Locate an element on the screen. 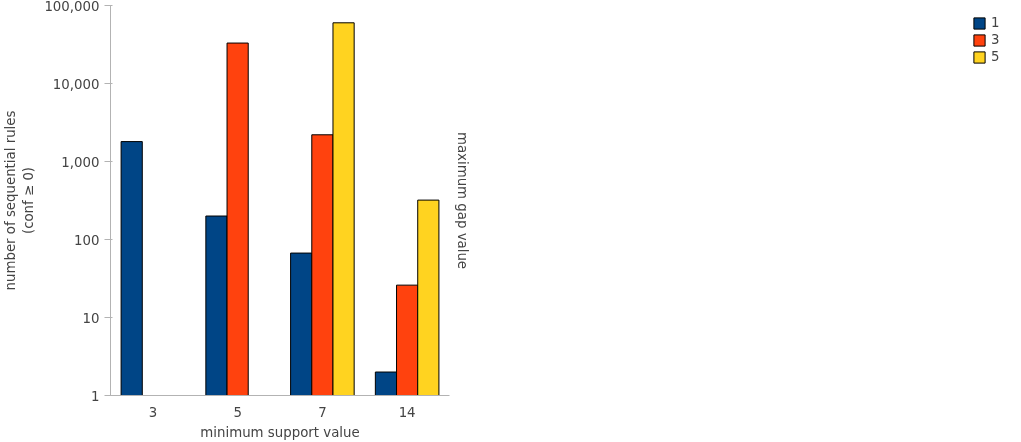  x-axis-title: minimum support value is located at coordinates (280, 432).